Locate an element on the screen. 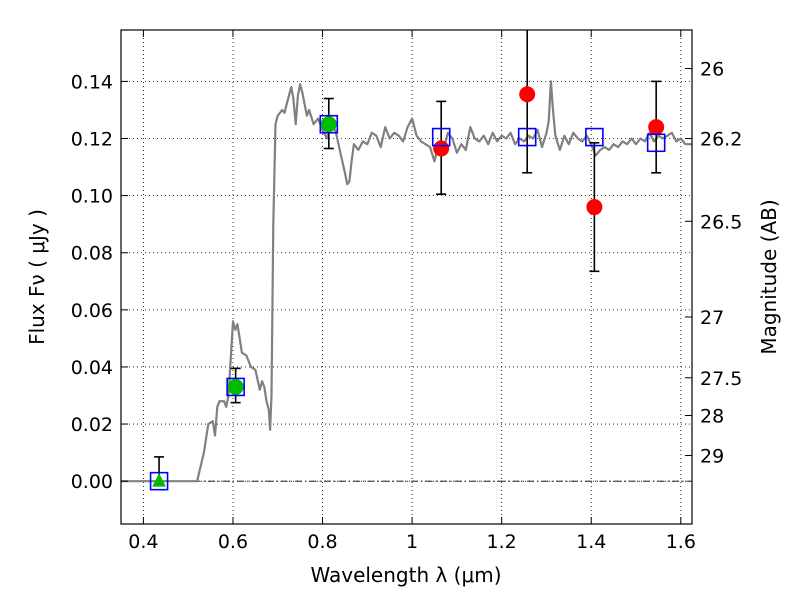 The width and height of the screenshot is (800, 600). y-tick-label: 0.12 is located at coordinates (92, 140).